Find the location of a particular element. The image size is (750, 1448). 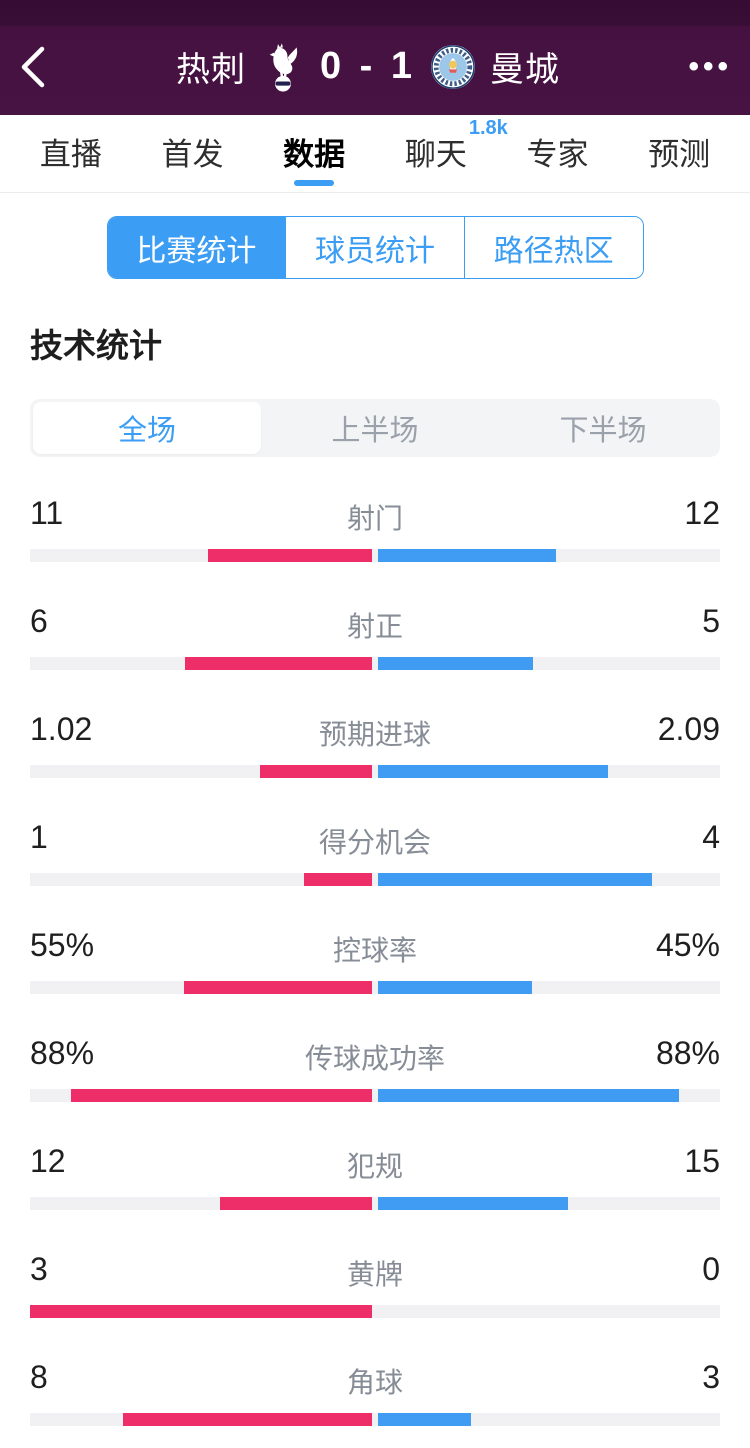

stat-category-tabs: 比赛统计 球员统计 路径热区 is located at coordinates (375, 247).